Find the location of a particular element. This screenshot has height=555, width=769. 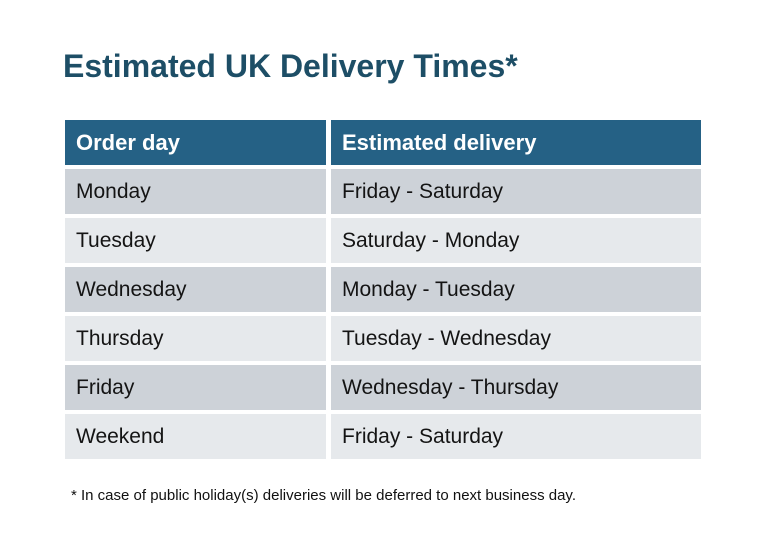

table-cell-estimated-delivery: Saturday - Monday is located at coordinates (516, 240).